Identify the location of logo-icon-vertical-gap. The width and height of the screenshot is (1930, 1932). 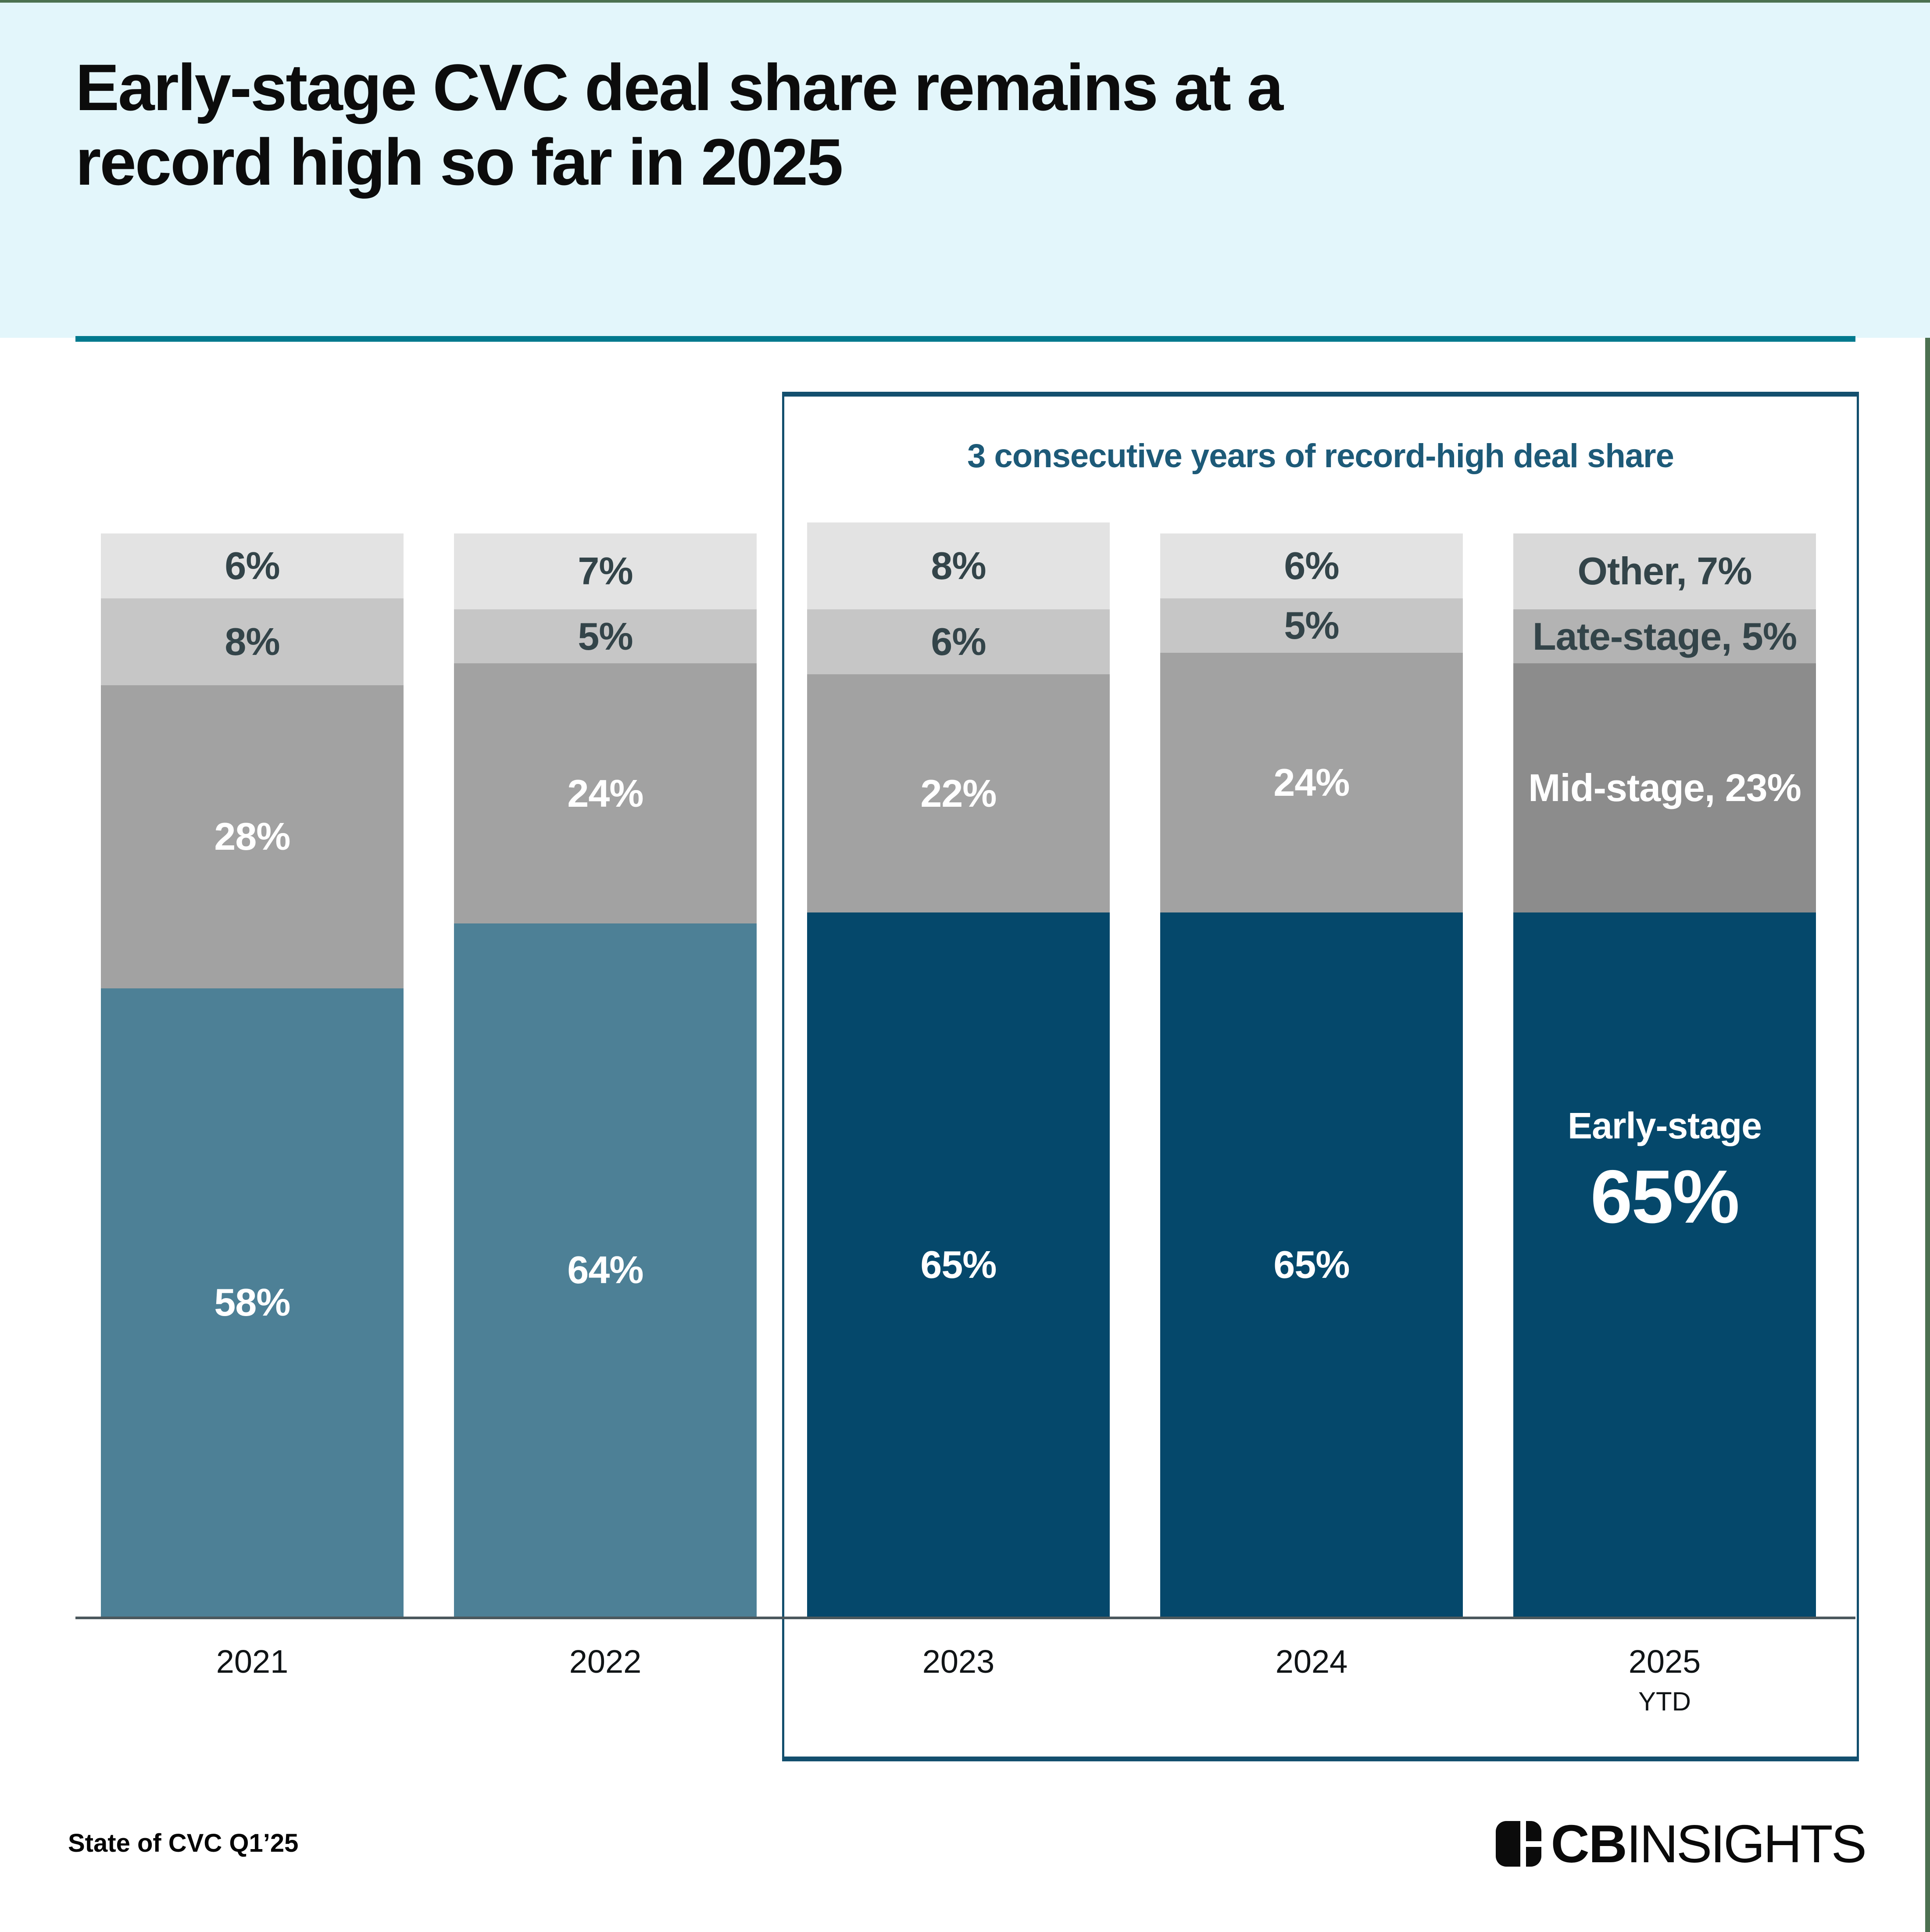
(1523, 1844).